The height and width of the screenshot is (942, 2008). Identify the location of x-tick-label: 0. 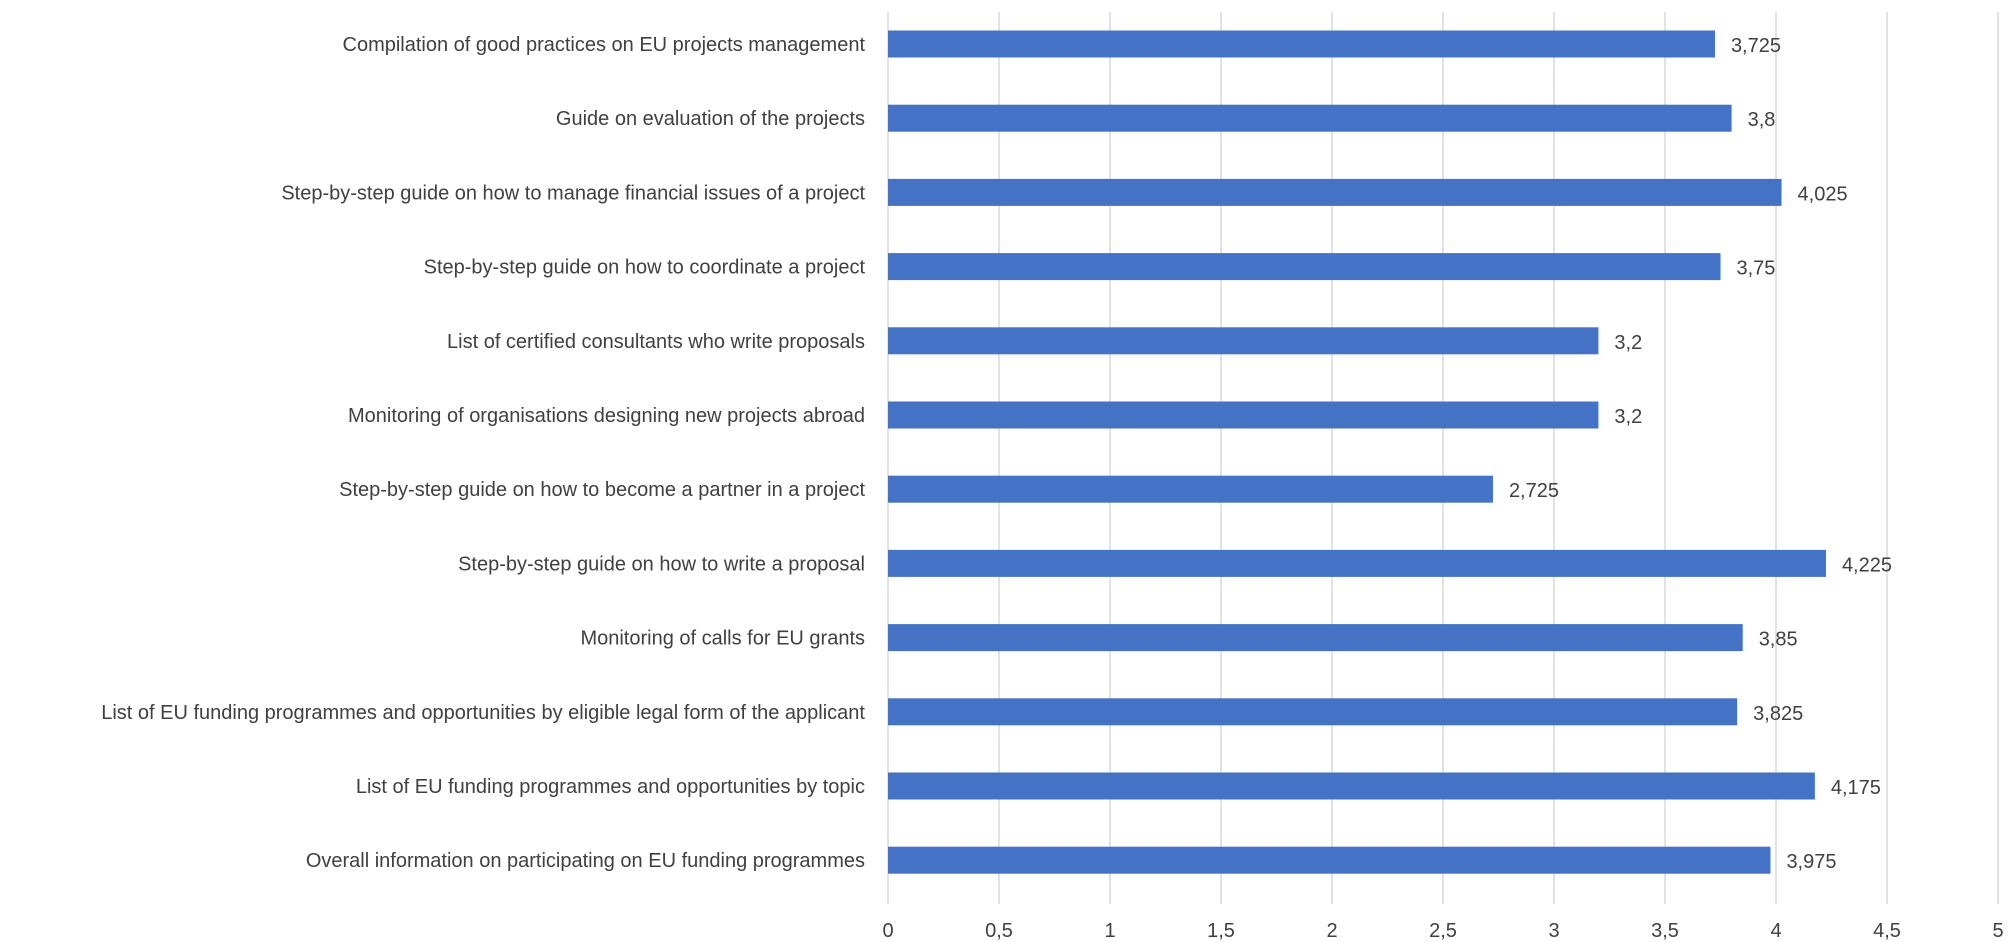
(887, 931).